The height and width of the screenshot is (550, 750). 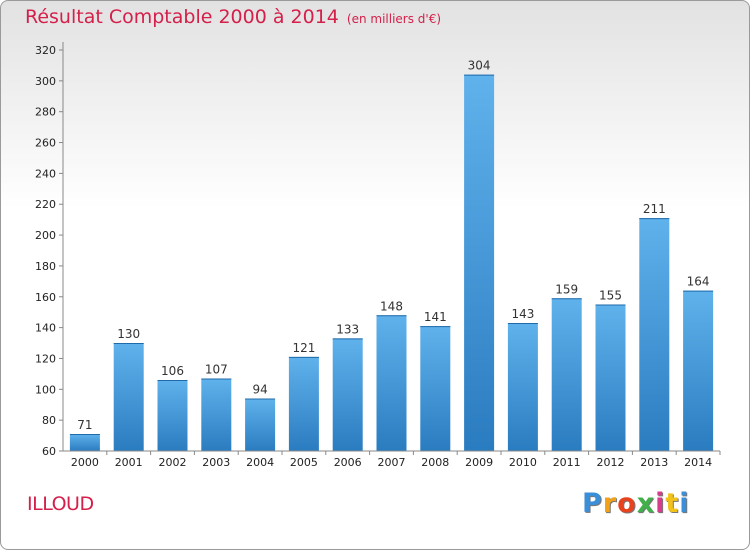 I want to click on logo-letter: t, so click(x=672, y=503).